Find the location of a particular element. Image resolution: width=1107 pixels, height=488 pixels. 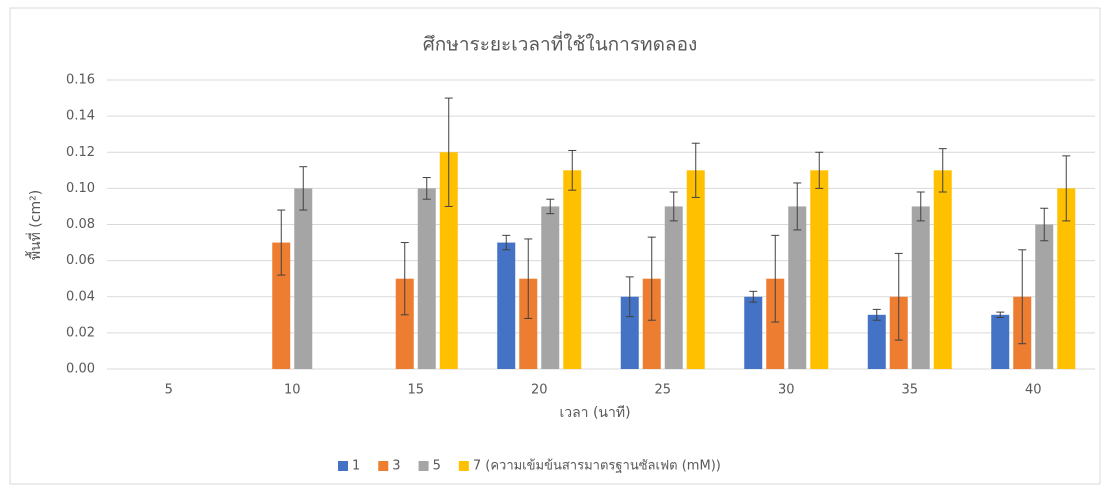

chart-title: ศึกษาระยะเวลาที่ใช้ในการทดลอง is located at coordinates (560, 43).